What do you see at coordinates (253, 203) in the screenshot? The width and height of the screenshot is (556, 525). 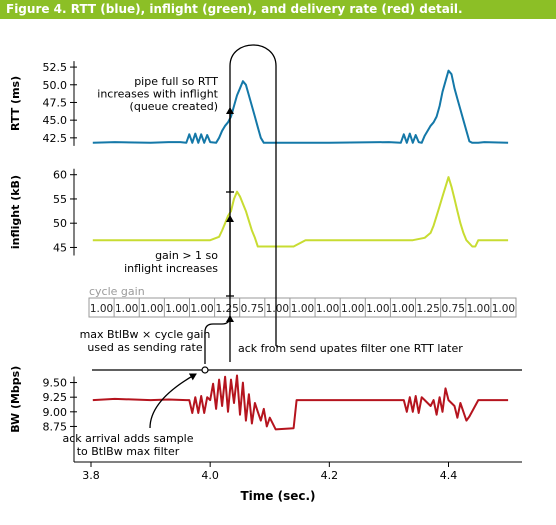 I see `loop-annotation-line` at bounding box center [253, 203].